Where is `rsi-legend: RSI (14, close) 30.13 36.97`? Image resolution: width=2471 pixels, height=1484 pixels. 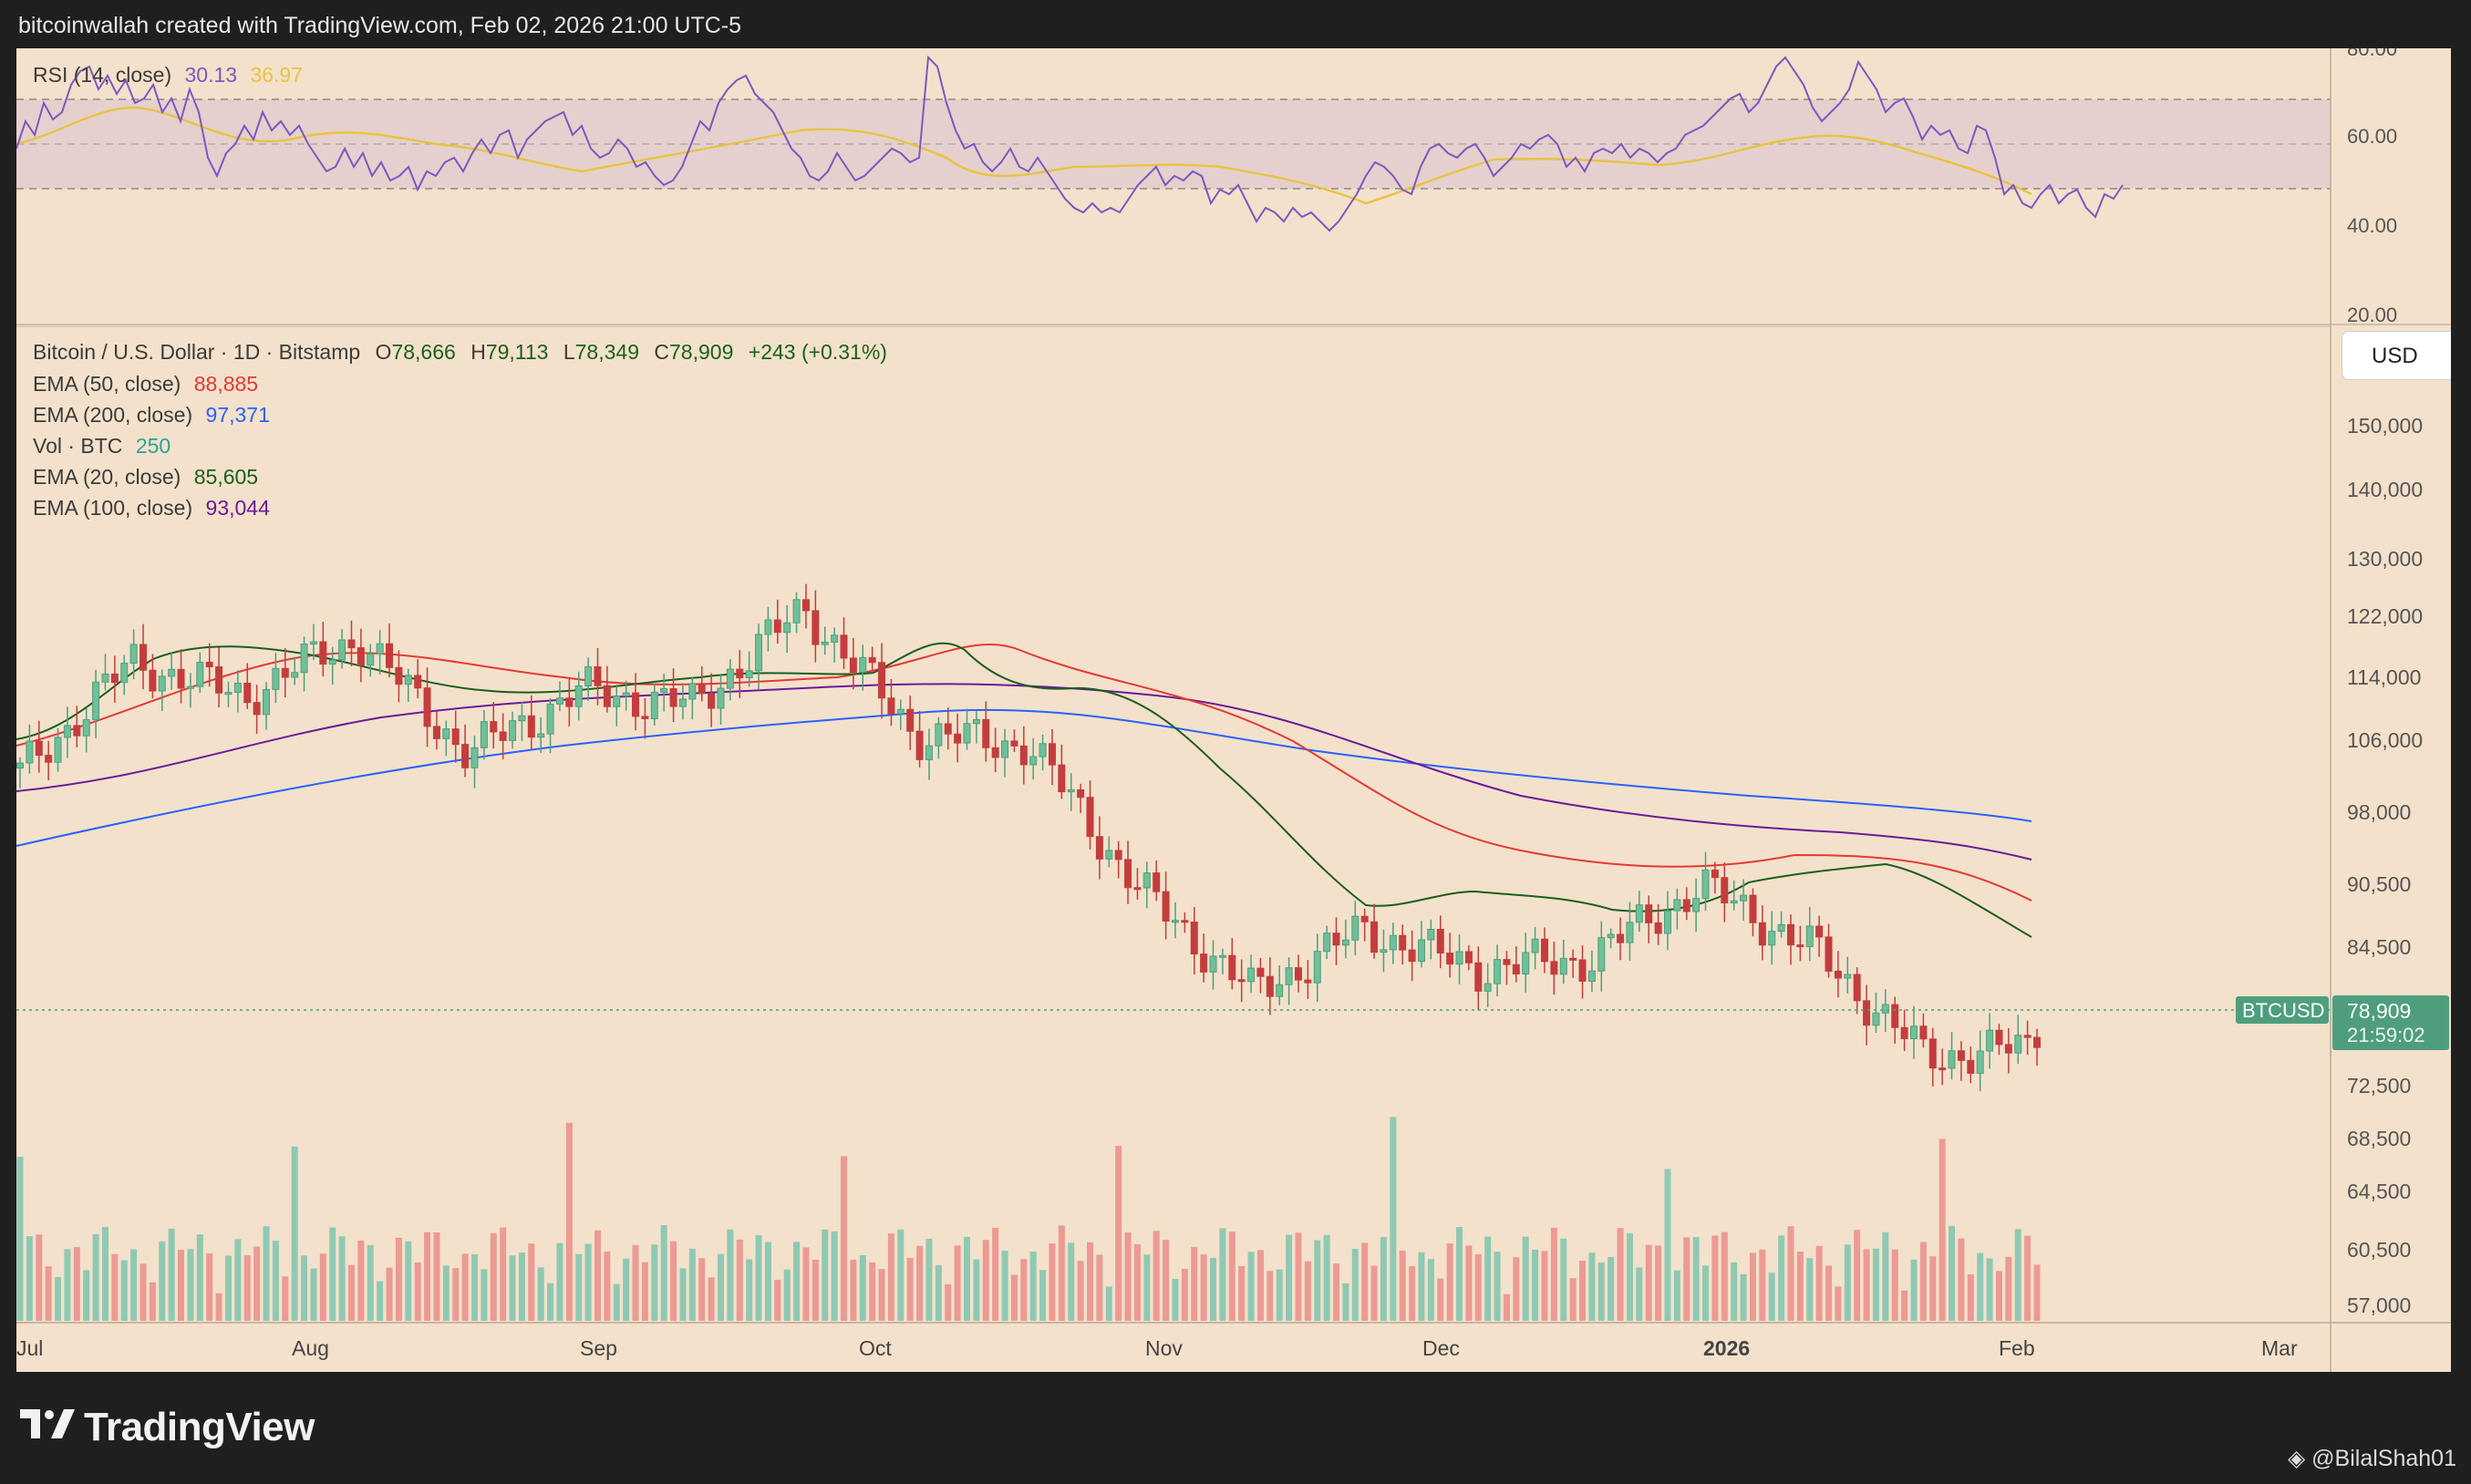
rsi-legend: RSI (14, close) 30.13 36.97 is located at coordinates (168, 75).